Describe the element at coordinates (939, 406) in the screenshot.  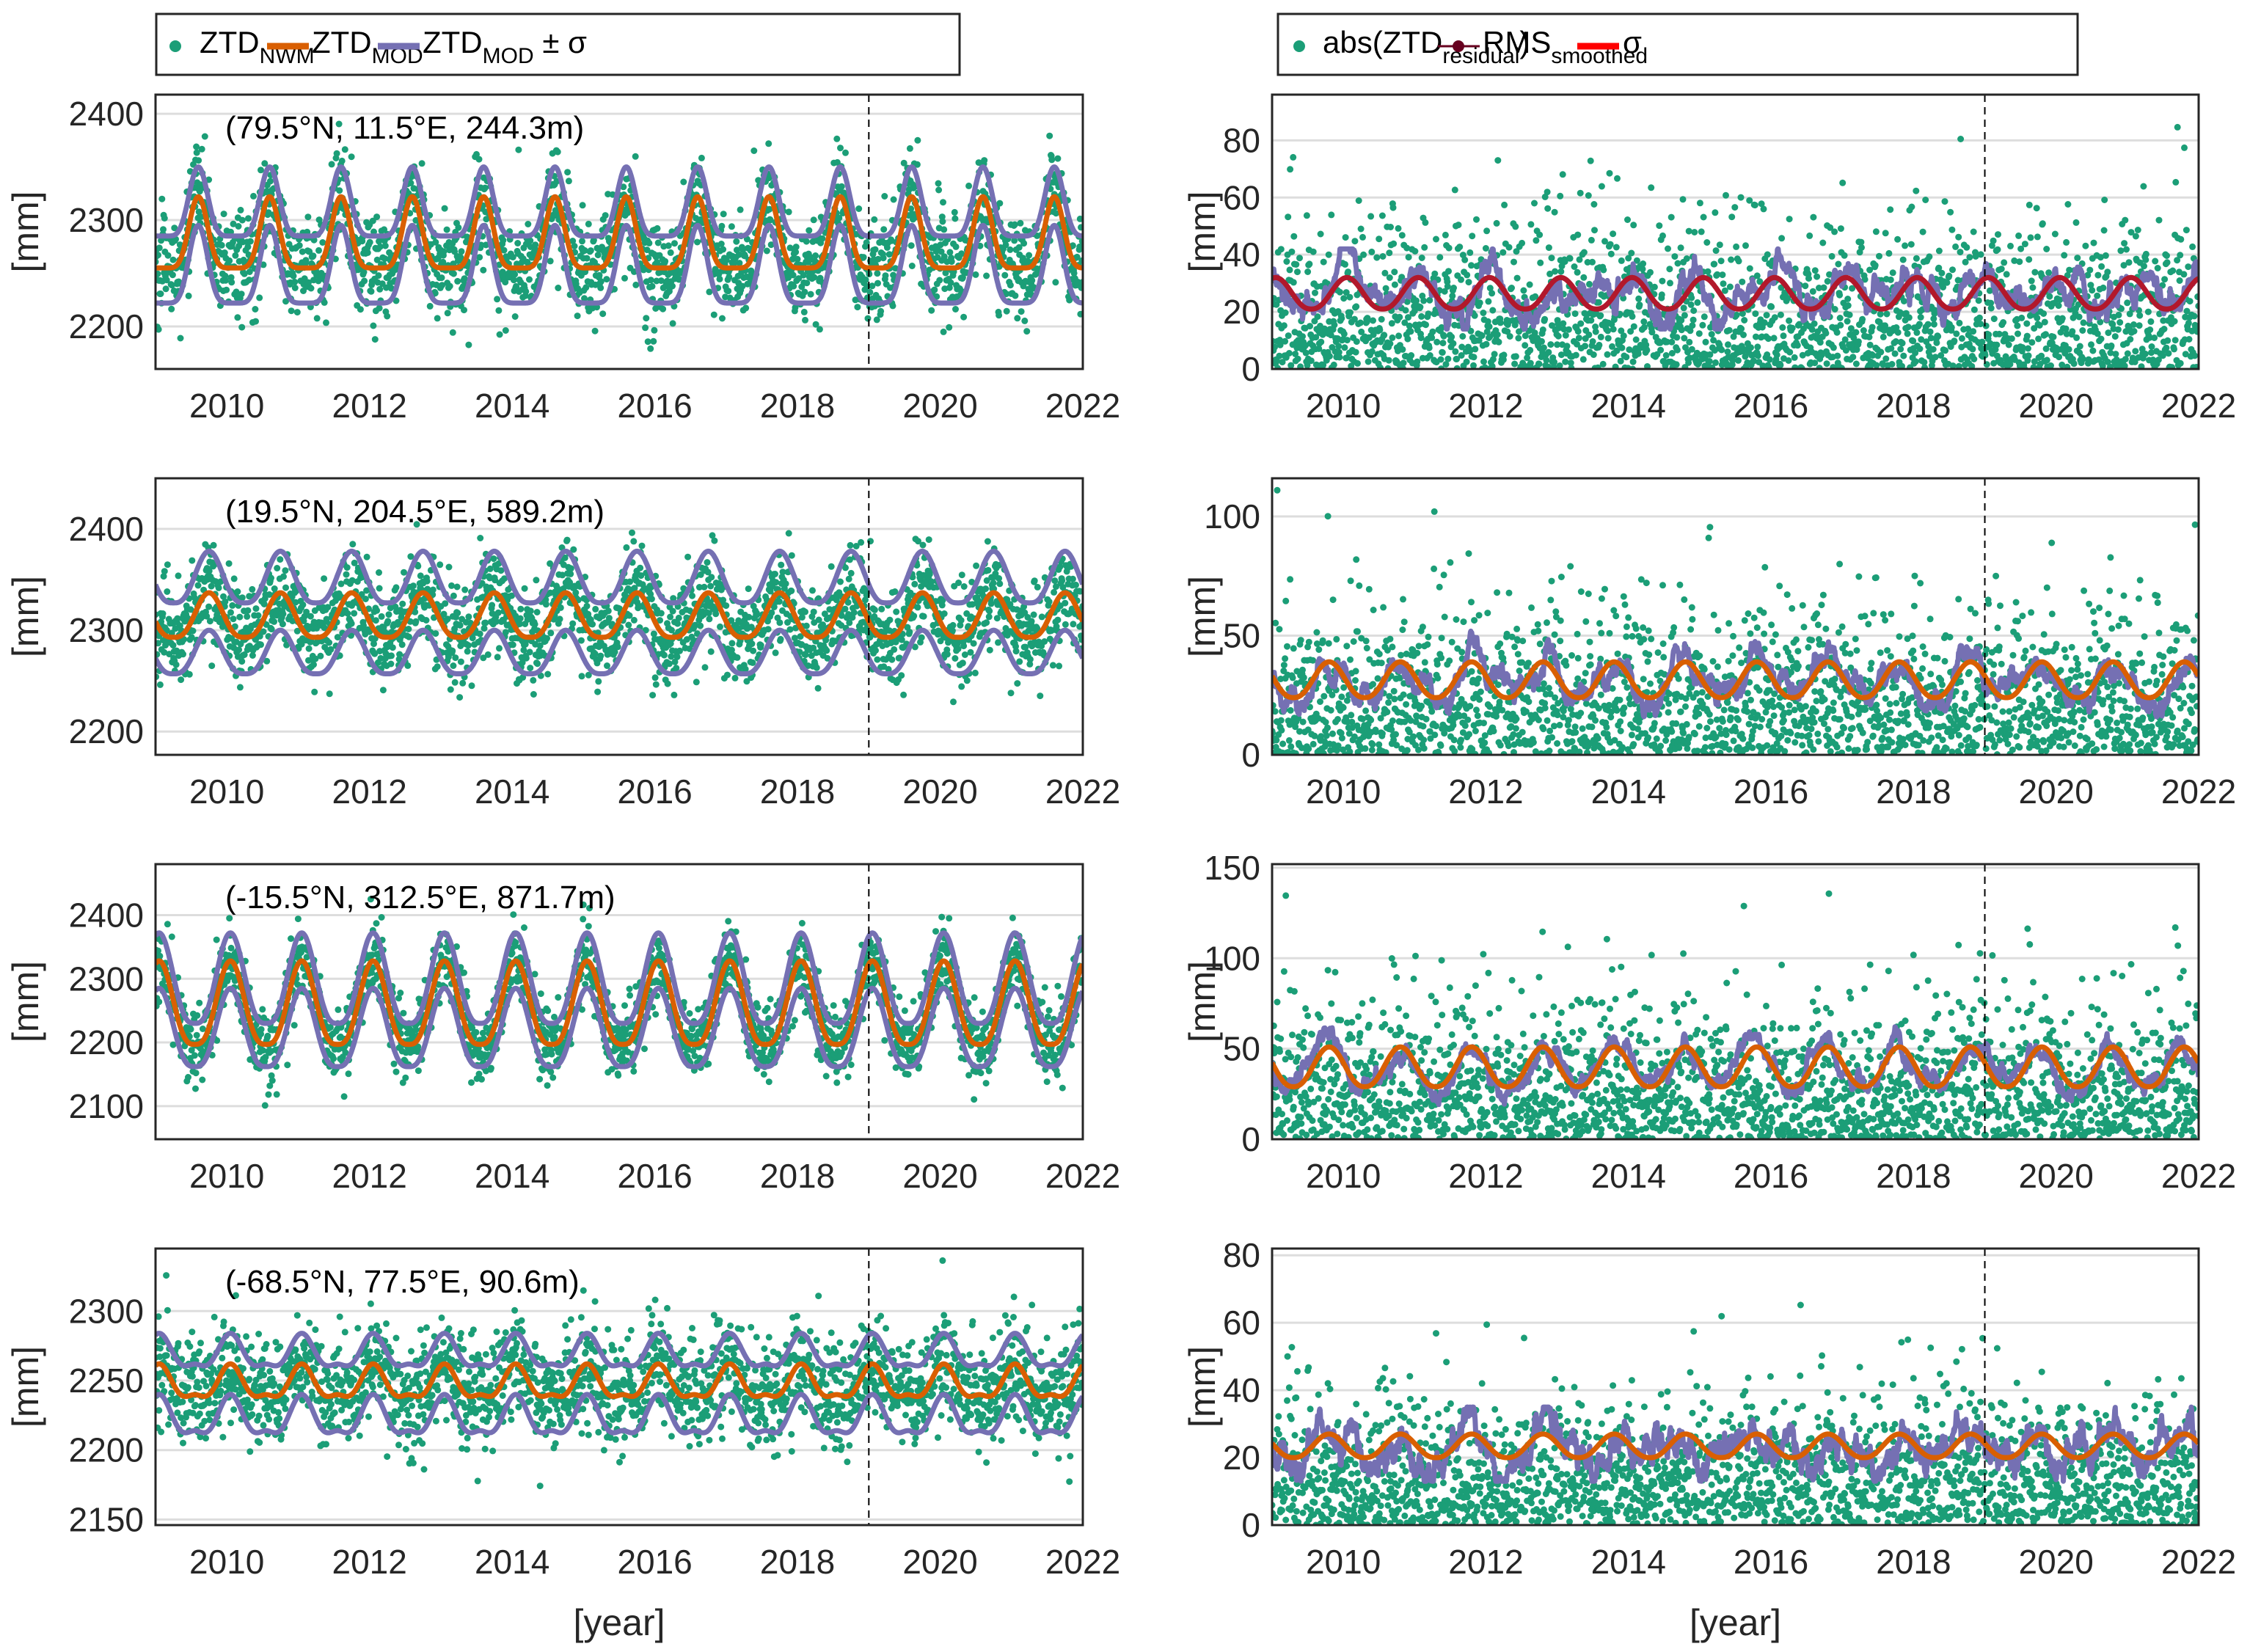
I see `x-tick-label: 2020` at that location.